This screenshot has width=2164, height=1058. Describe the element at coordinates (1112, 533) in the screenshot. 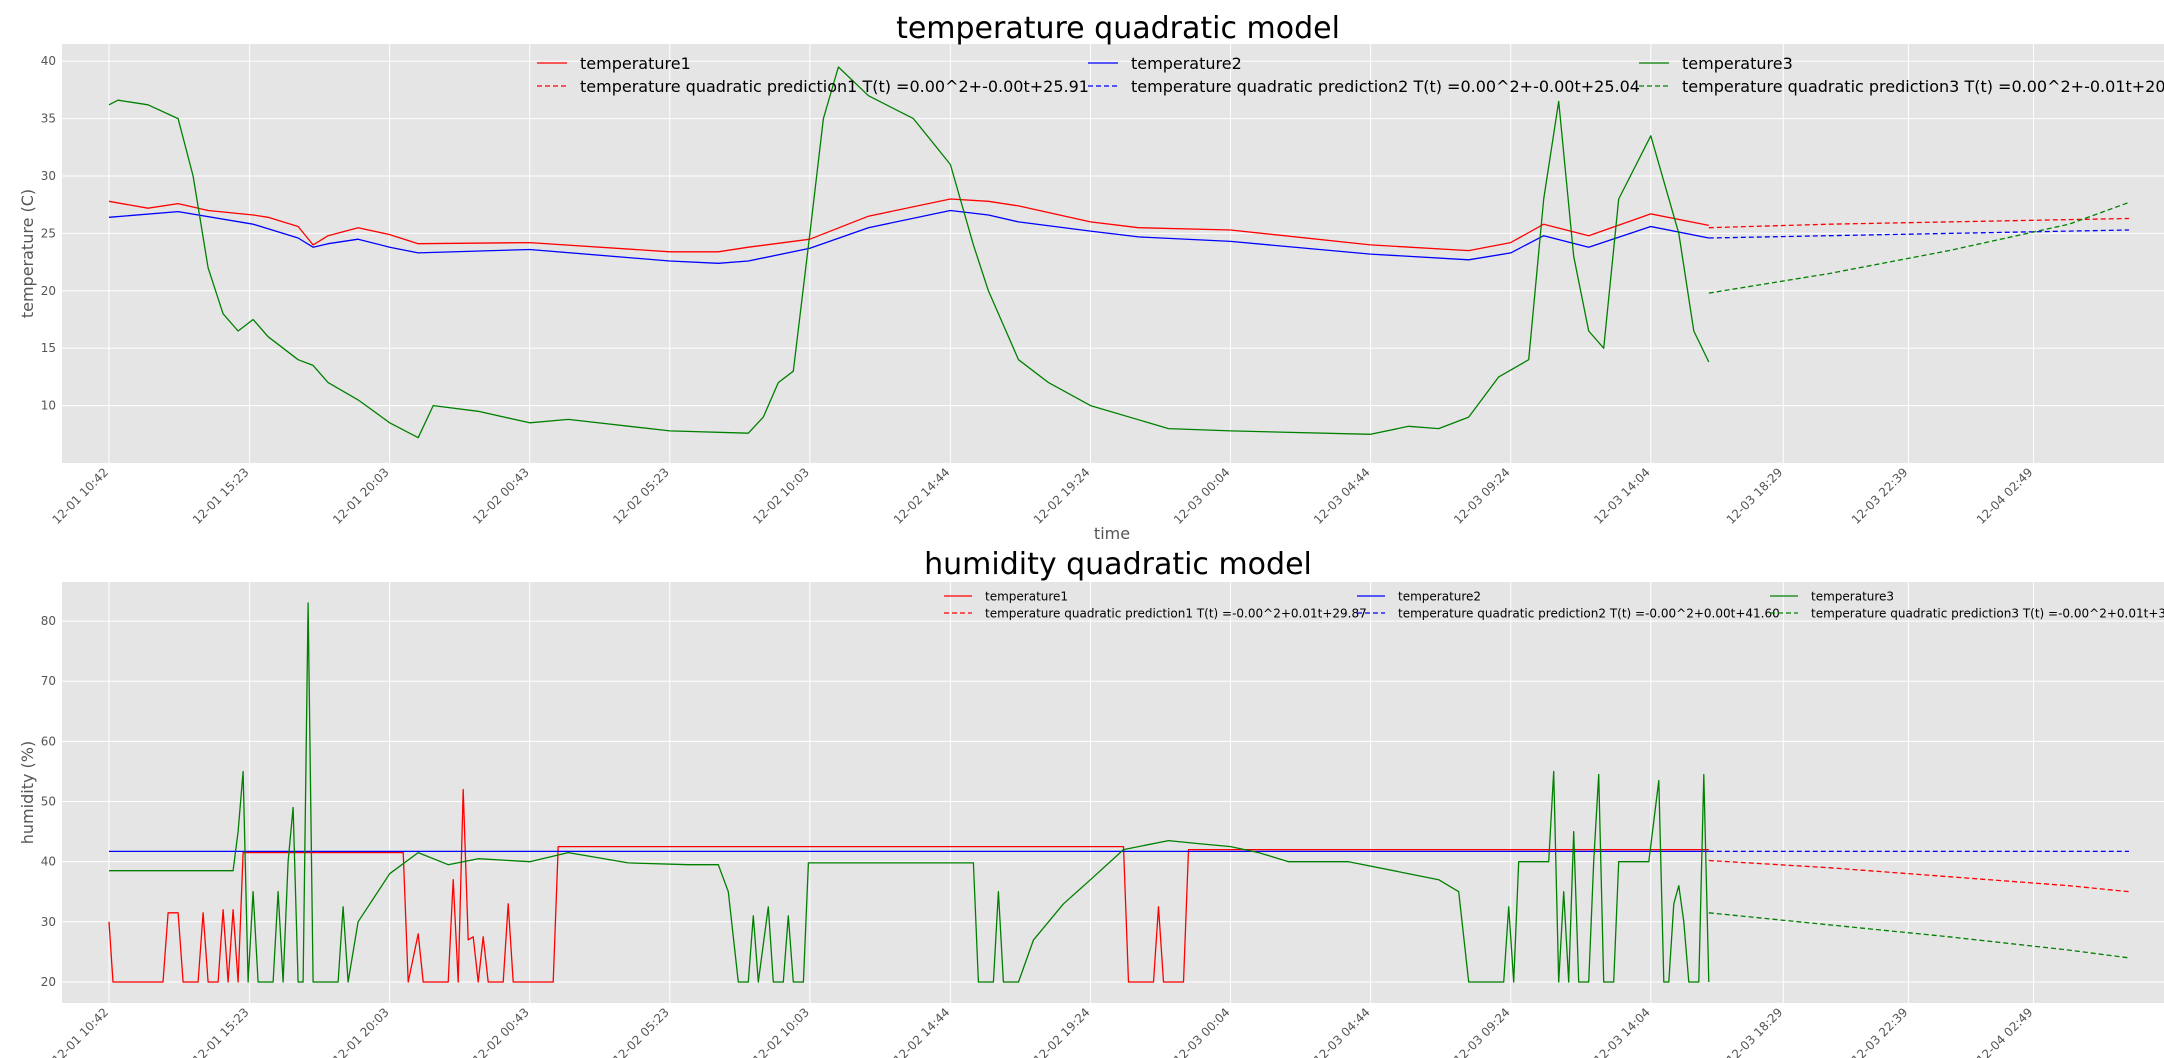

I see `x-axis-label: time` at that location.